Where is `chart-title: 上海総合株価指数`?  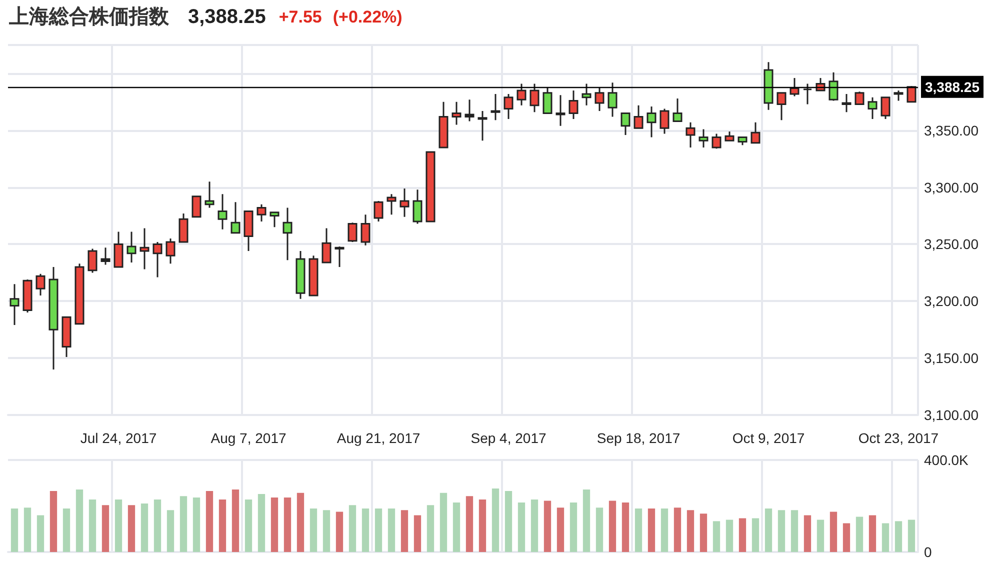
chart-title: 上海総合株価指数 is located at coordinates (89, 17).